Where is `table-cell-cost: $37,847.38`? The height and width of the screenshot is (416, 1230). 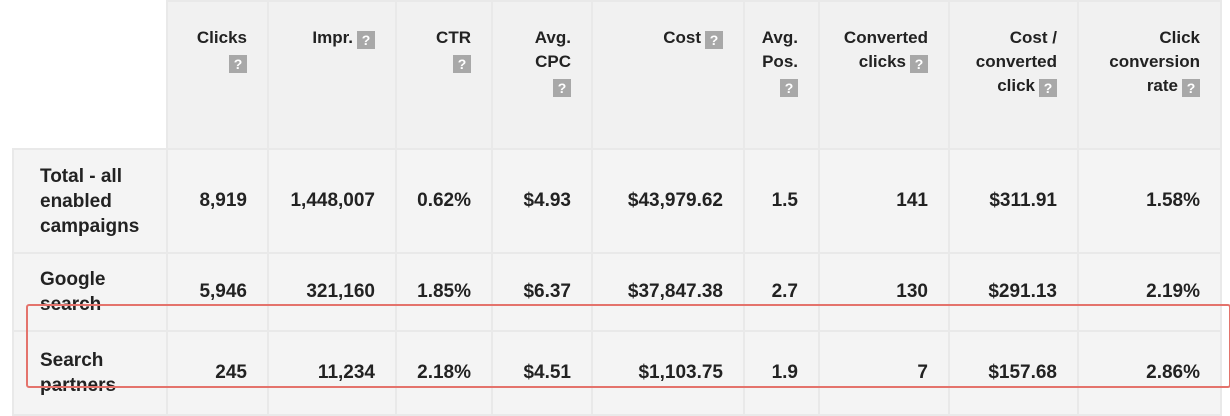
table-cell-cost: $37,847.38 is located at coordinates (668, 292).